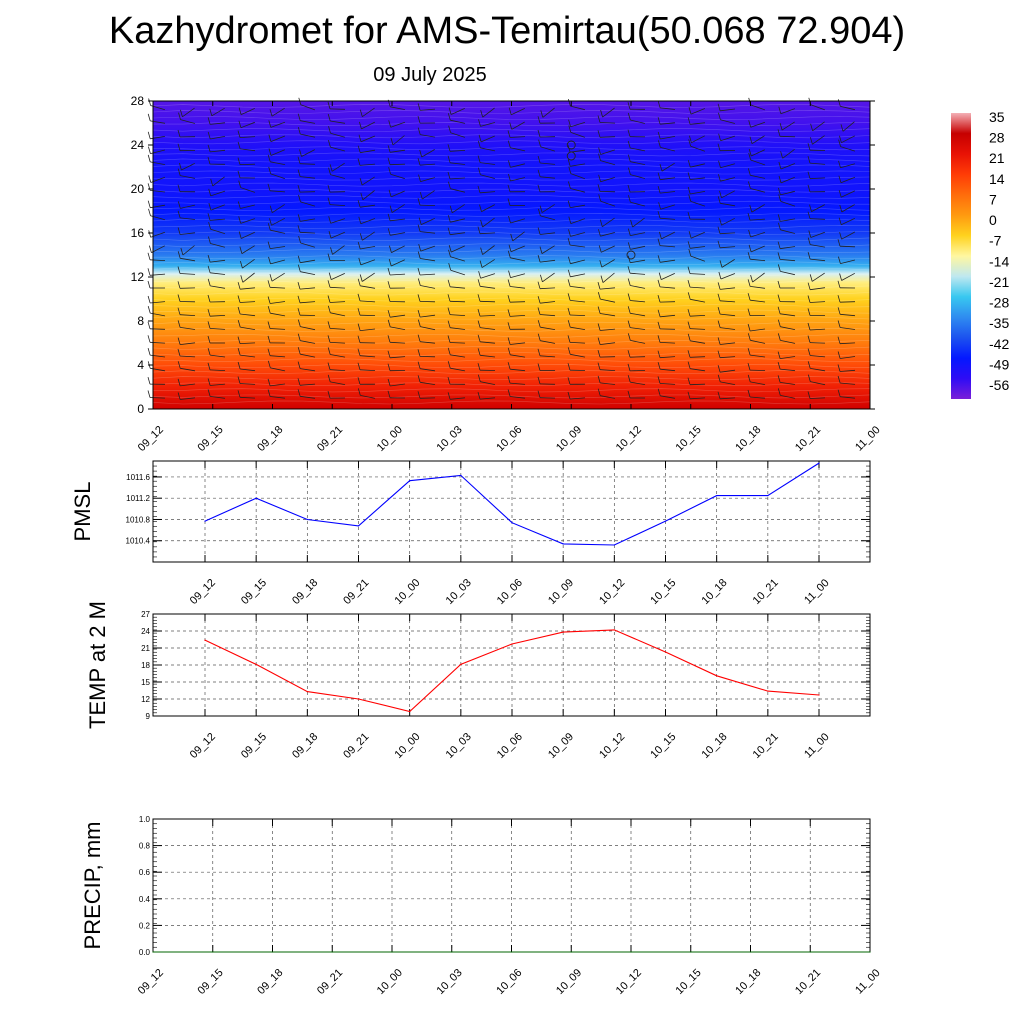 The image size is (1024, 1024). What do you see at coordinates (459, 746) in the screenshot?
I see `x-tick-label: 10_03` at bounding box center [459, 746].